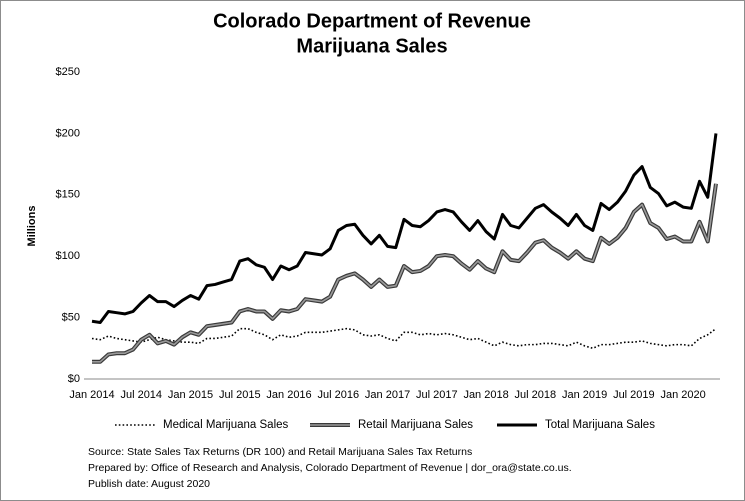 This screenshot has width=745, height=501. Describe the element at coordinates (226, 425) in the screenshot. I see `legend-label: Medical Marijuana Sales` at that location.